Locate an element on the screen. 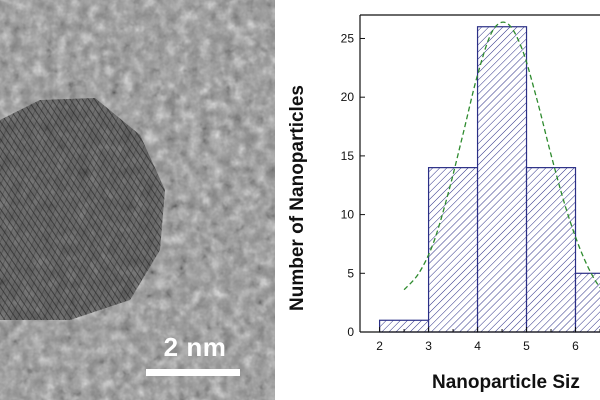 The image size is (600, 400). x-axis-label: Nanoparticle Siz is located at coordinates (506, 382).